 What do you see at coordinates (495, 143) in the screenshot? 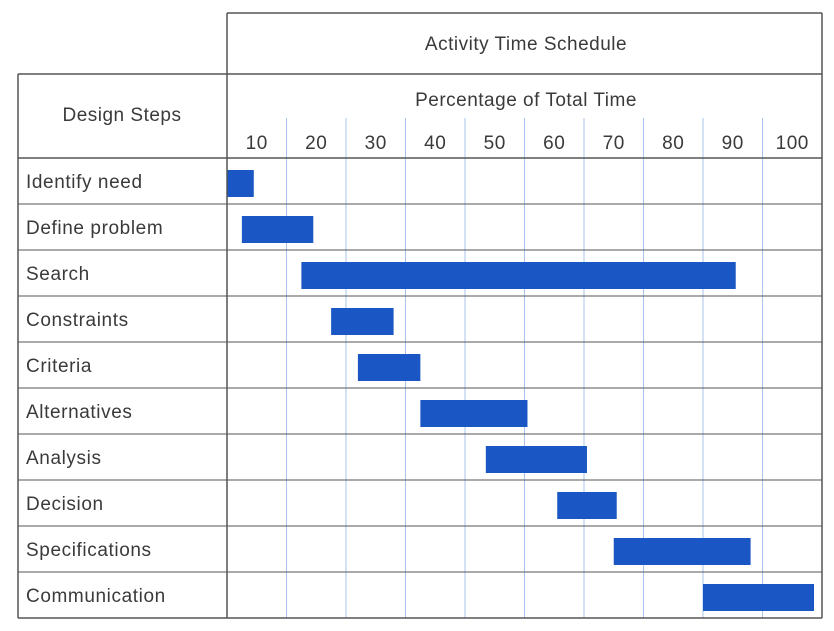
I see `tick-label: 50` at bounding box center [495, 143].